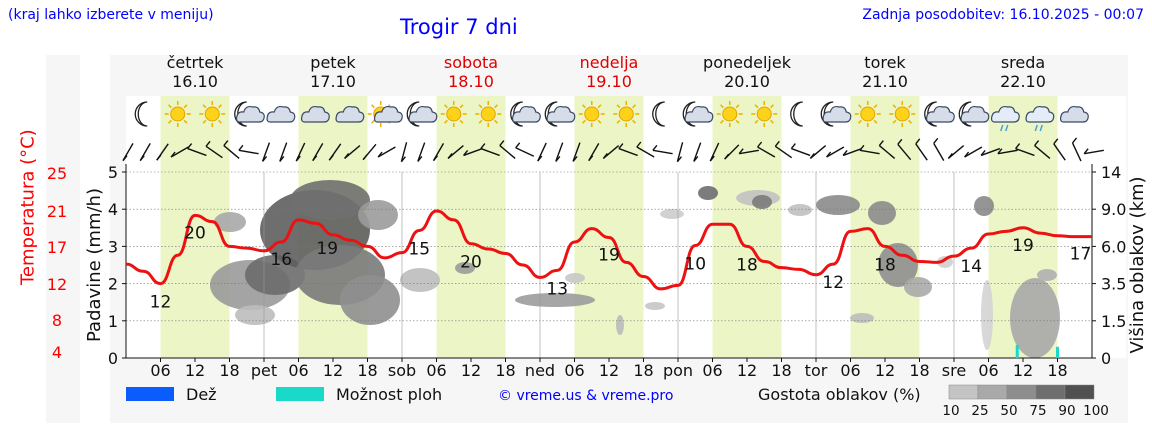 This screenshot has height=443, width=1152. What do you see at coordinates (150, 394) in the screenshot?
I see `rain-swatch` at bounding box center [150, 394].